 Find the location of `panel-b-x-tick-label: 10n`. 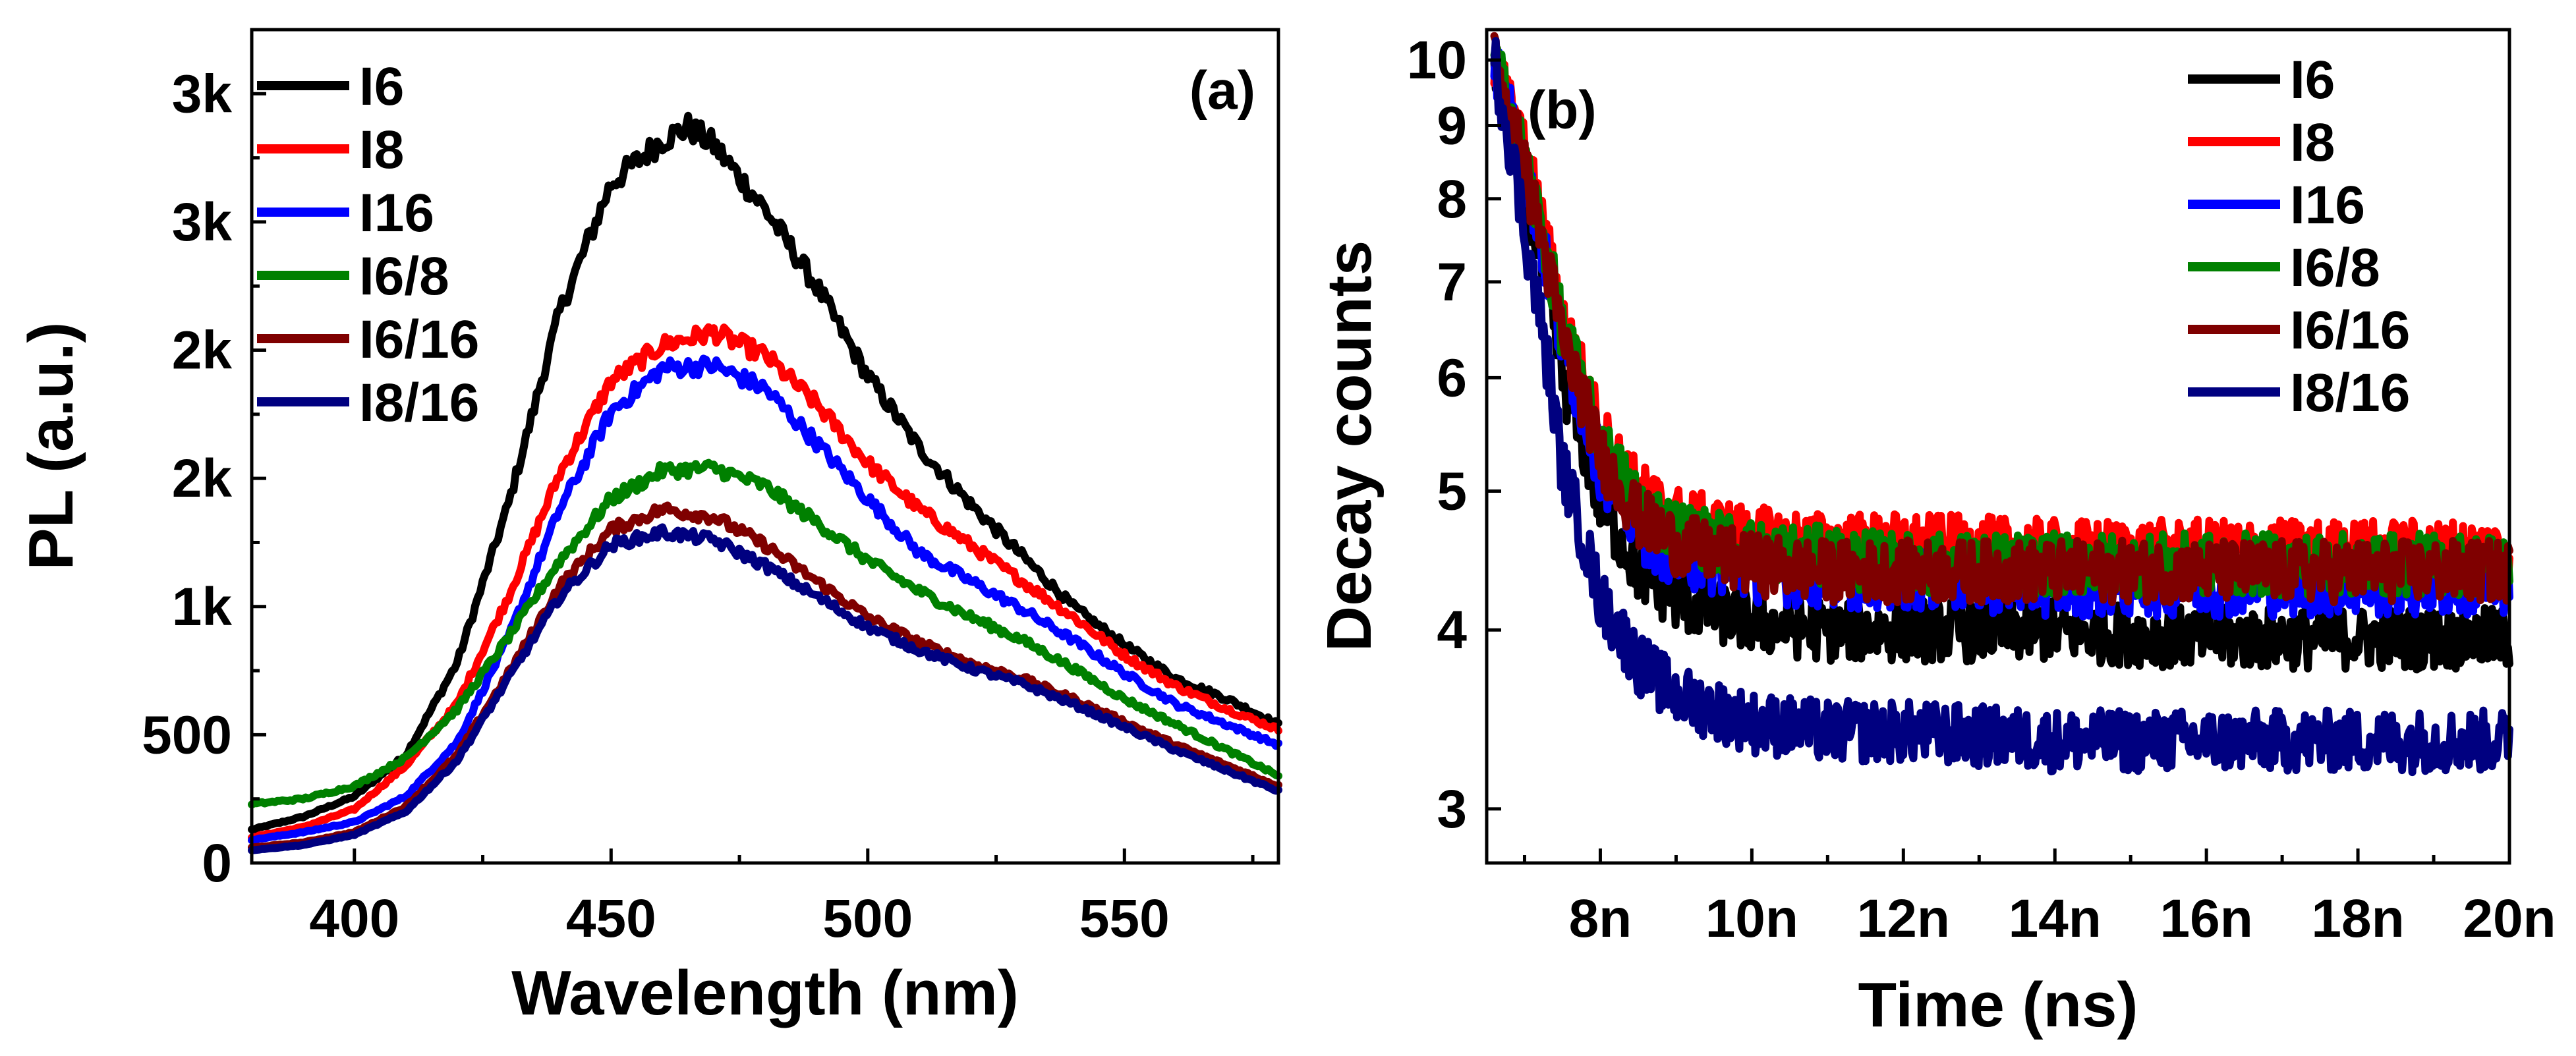

panel-b-x-tick-label: 10n is located at coordinates (1752, 919).